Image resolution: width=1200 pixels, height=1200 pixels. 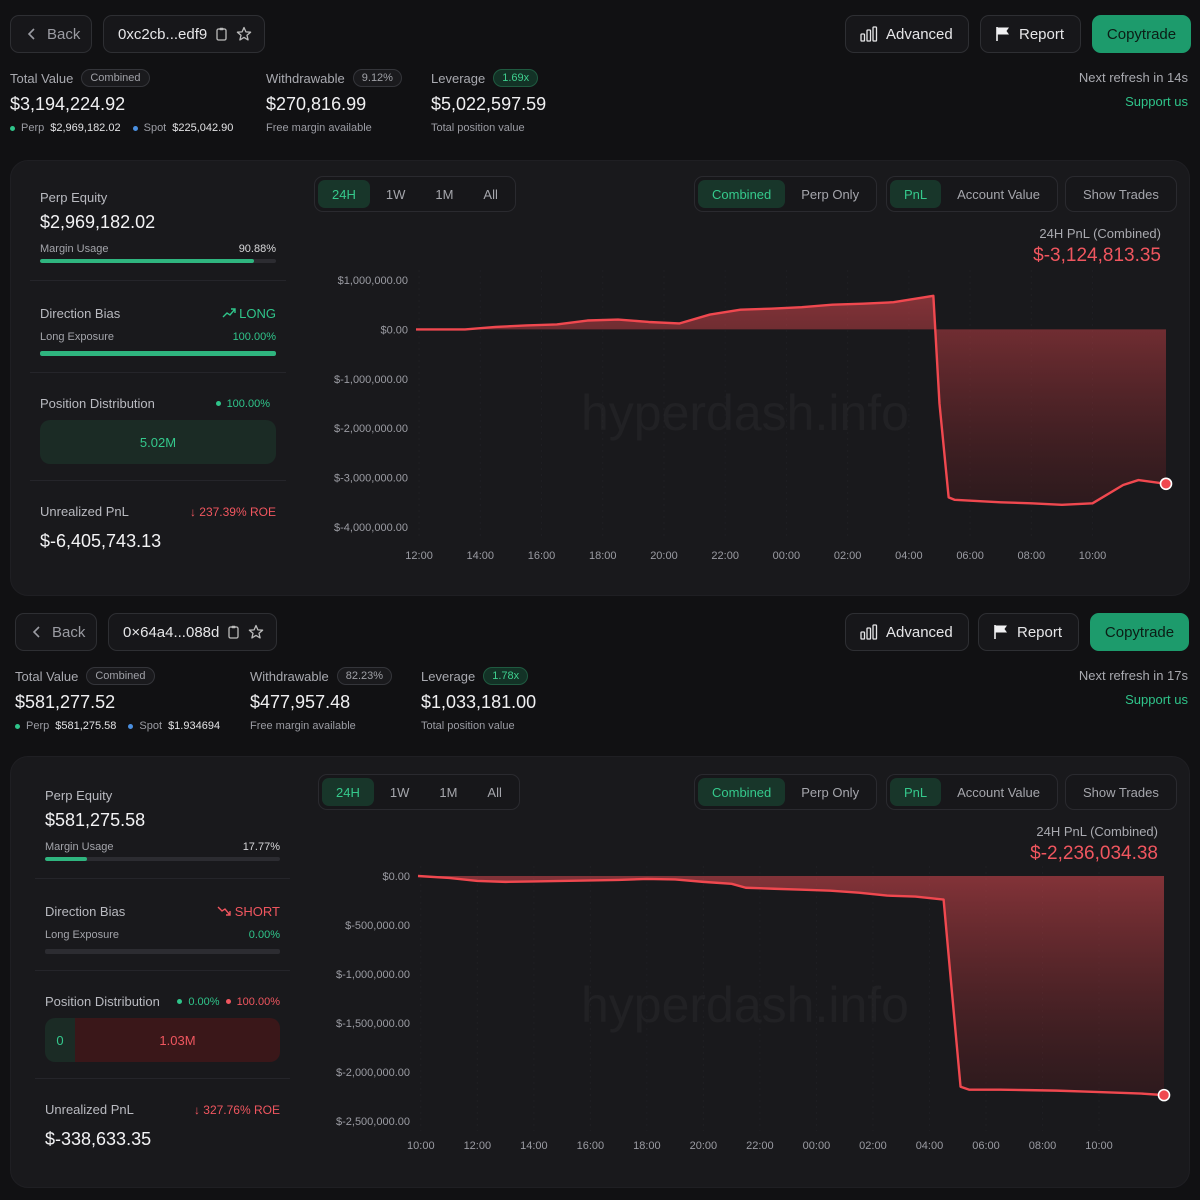 I want to click on refresh-countdown: Next refresh in 17s, so click(x=1133, y=675).